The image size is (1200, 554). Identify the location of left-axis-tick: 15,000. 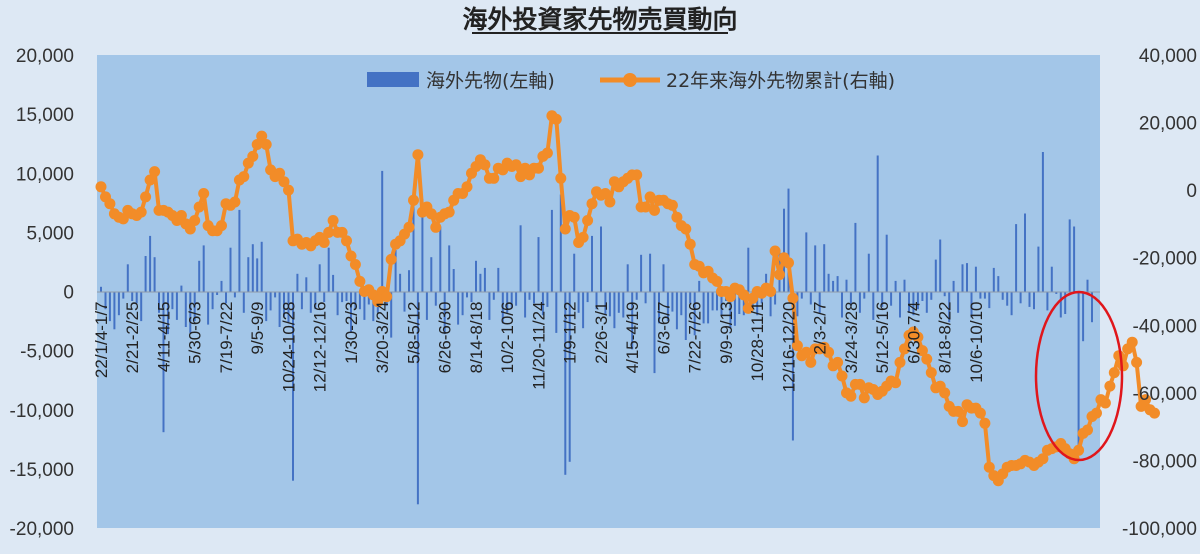
(45, 115).